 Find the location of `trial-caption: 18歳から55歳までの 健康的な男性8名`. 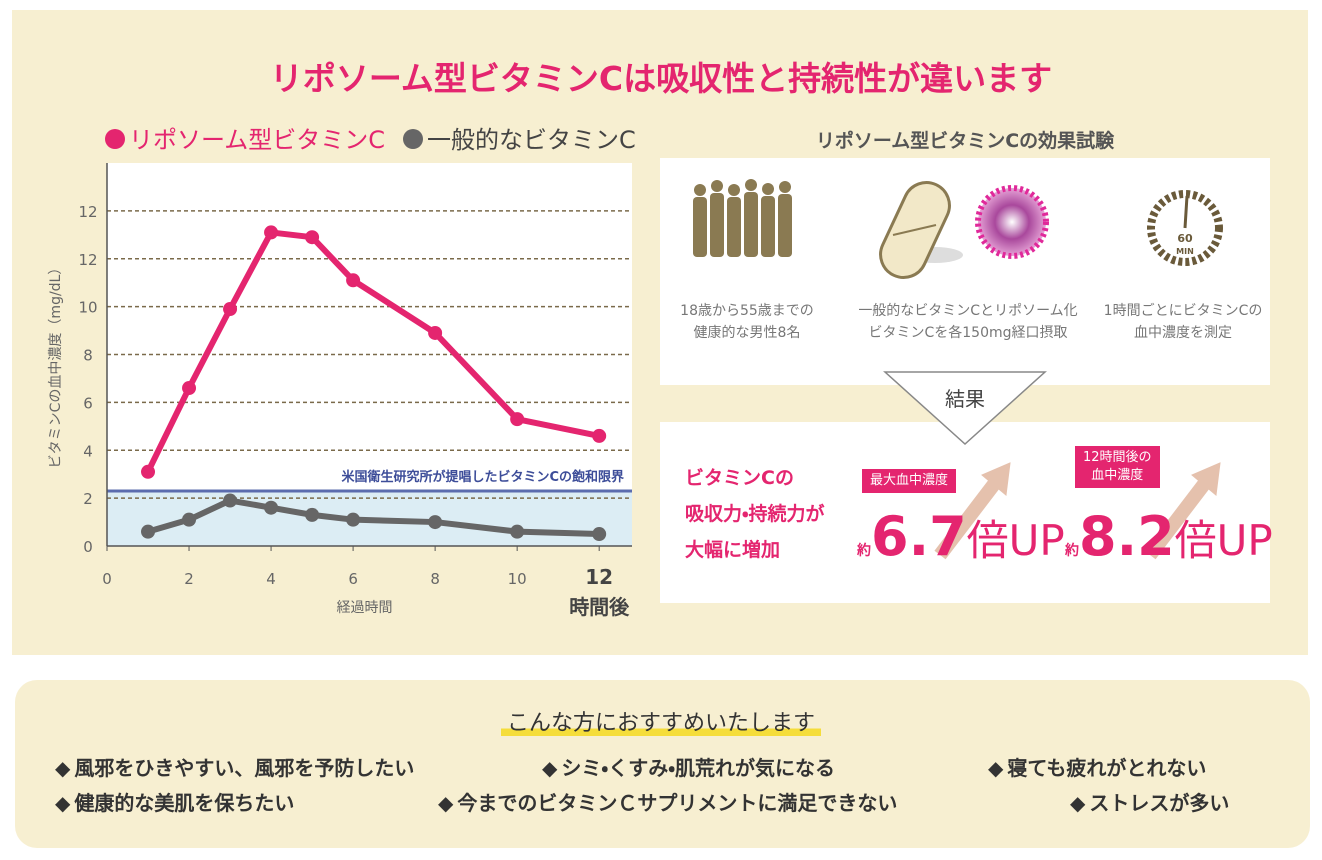

trial-caption: 18歳から55歳までの 健康的な男性8名 is located at coordinates (747, 322).